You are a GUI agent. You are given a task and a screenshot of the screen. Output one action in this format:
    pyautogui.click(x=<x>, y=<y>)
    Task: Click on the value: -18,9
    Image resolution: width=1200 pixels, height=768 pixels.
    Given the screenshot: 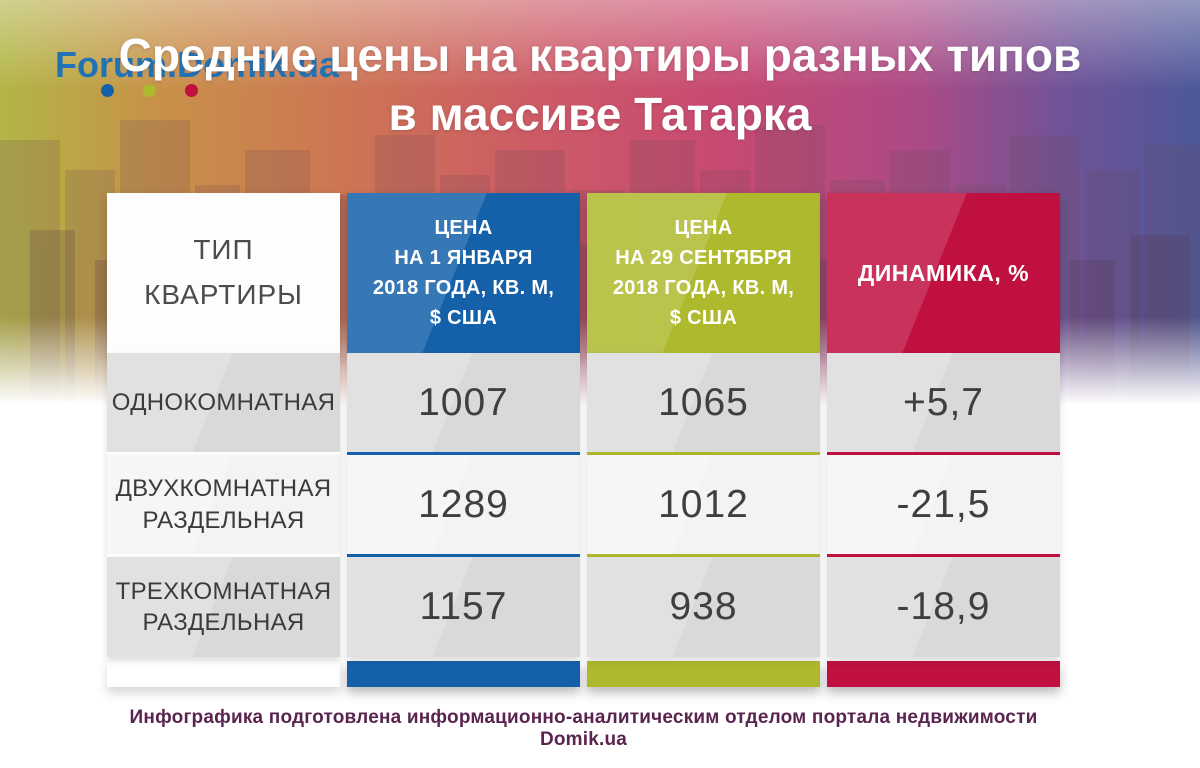 What is the action you would take?
    pyautogui.click(x=943, y=606)
    